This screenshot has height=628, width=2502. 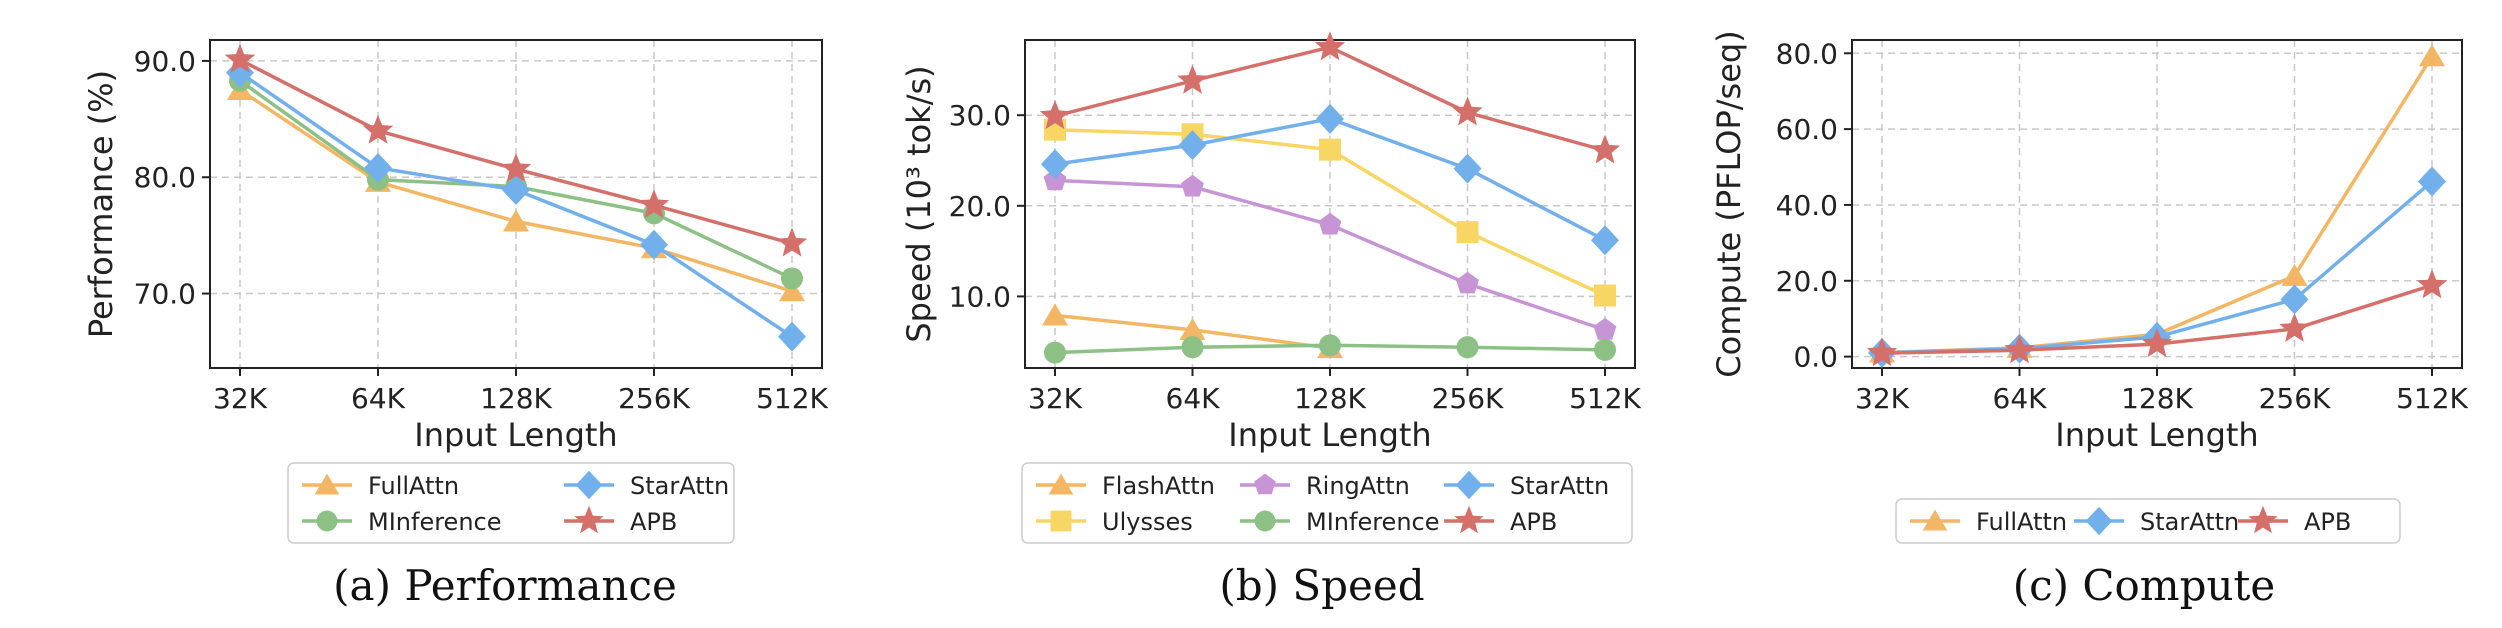 I want to click on series-line-apb, so click(x=1330, y=99).